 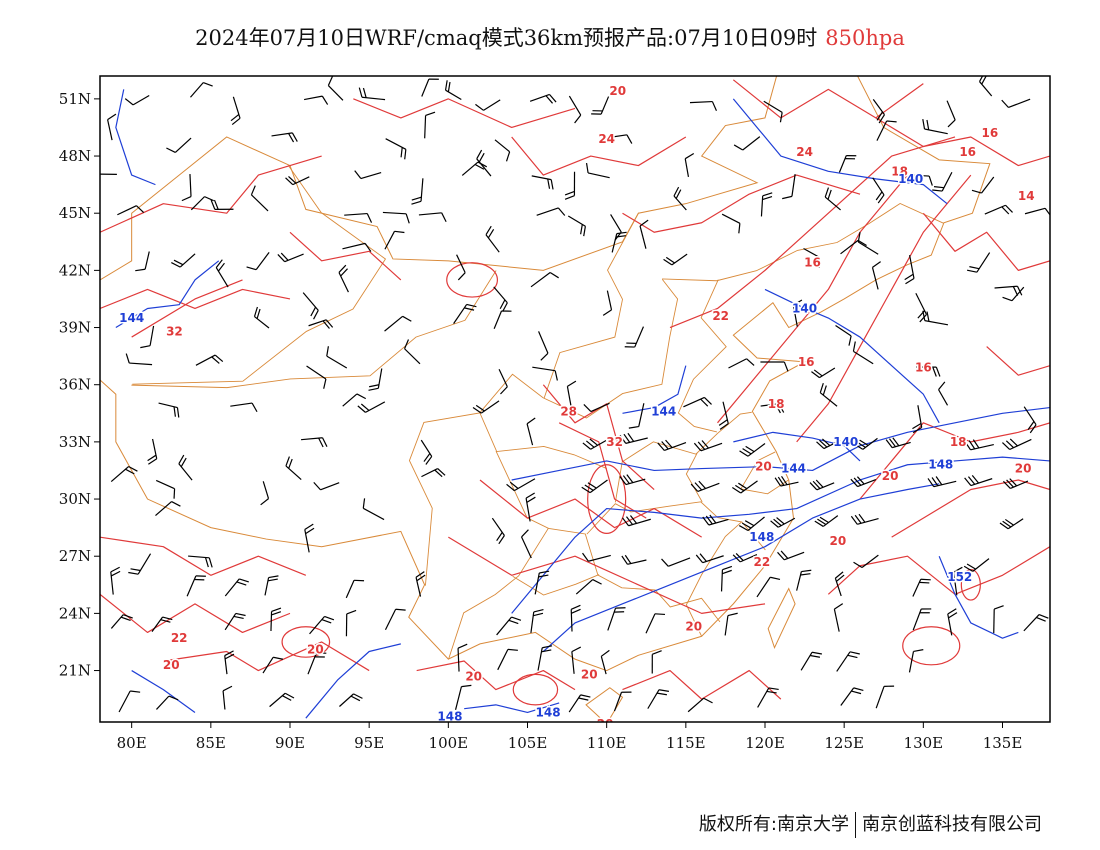 What do you see at coordinates (290, 743) in the screenshot?
I see `lon-tick-label: 90E` at bounding box center [290, 743].